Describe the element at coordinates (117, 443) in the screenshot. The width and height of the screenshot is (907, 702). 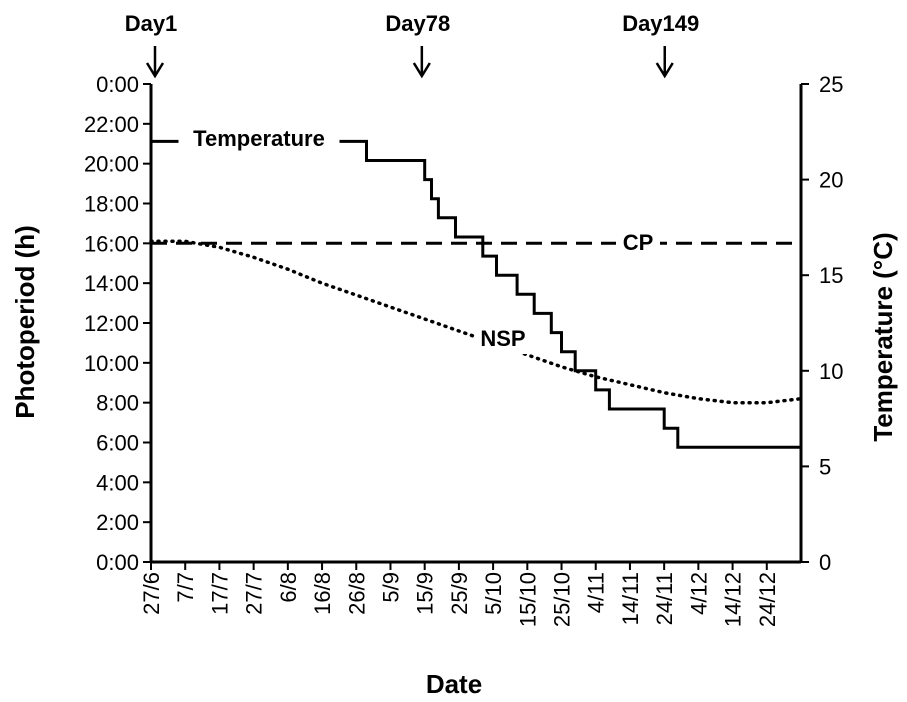
I see `y-left-tick-label: 6:00` at that location.